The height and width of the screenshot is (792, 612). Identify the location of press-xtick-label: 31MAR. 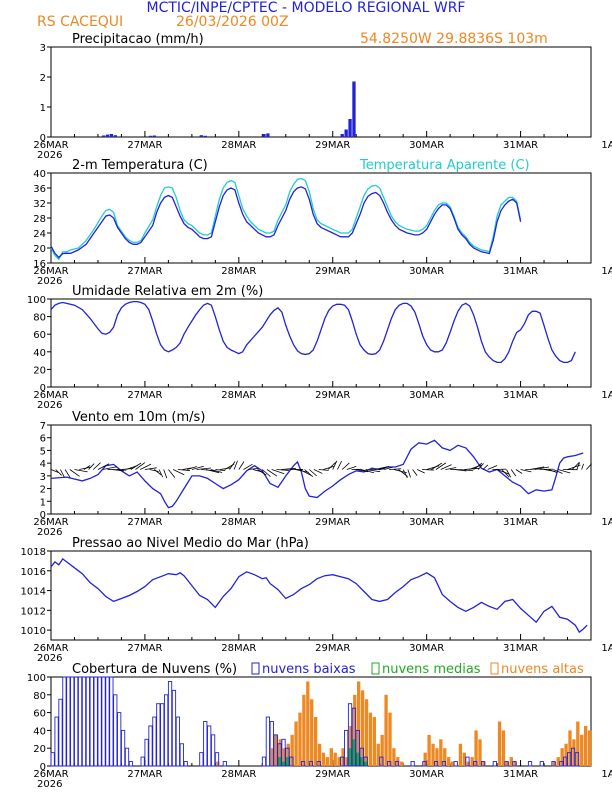
(520, 648).